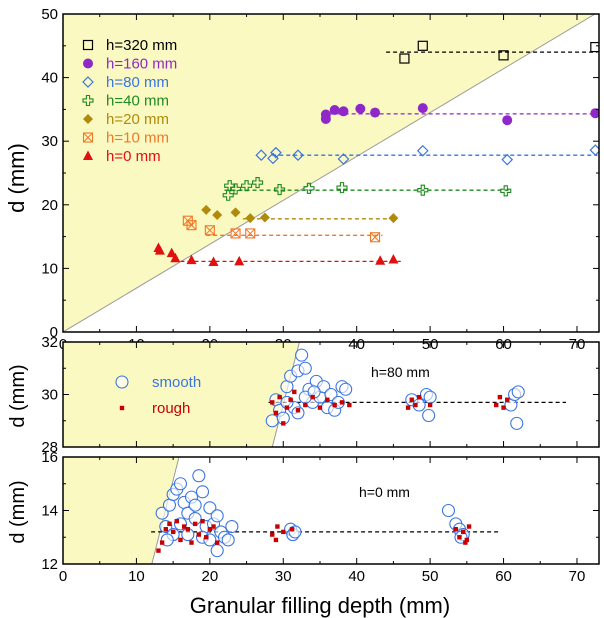 This screenshot has width=604, height=618. What do you see at coordinates (49, 395) in the screenshot?
I see `y-tick-label: 30` at bounding box center [49, 395].